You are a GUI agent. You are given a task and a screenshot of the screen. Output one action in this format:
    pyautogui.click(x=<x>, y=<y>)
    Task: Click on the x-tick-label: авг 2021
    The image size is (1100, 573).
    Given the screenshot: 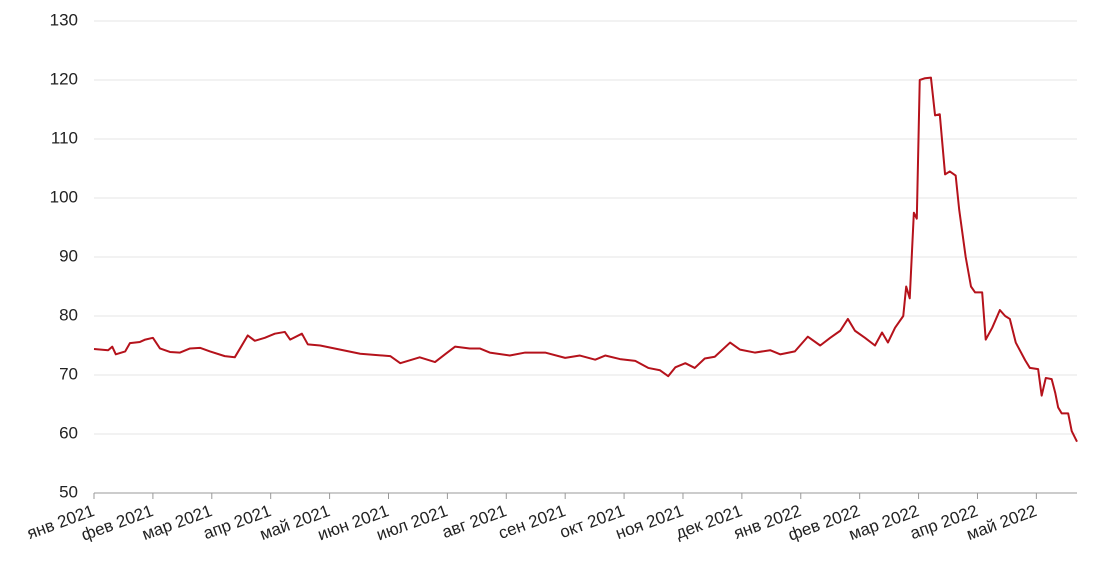 What is the action you would take?
    pyautogui.click(x=475, y=521)
    